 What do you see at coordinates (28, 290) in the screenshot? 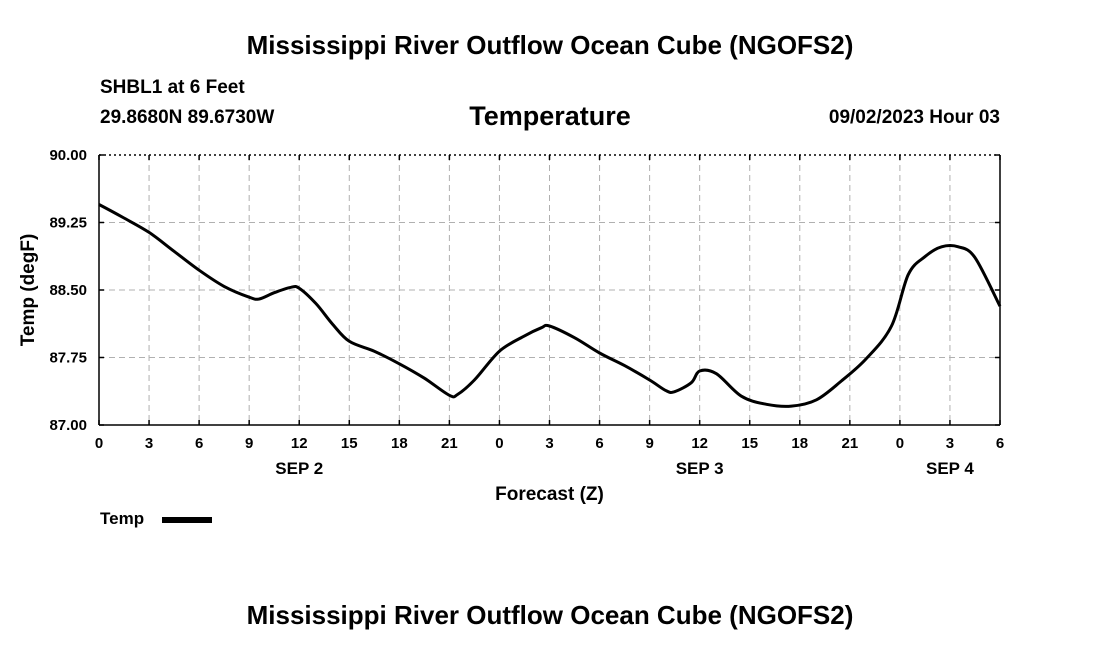
I see `y-axis-label: Temp (degF)` at bounding box center [28, 290].